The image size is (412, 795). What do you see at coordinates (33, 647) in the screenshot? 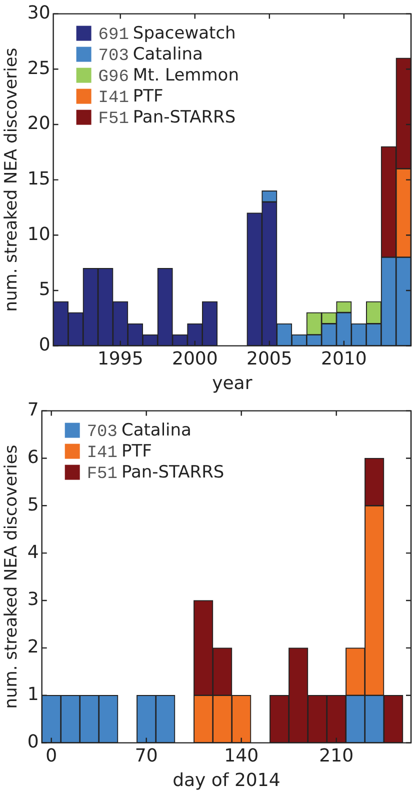
I see `y-tick-label: 2` at bounding box center [33, 647].